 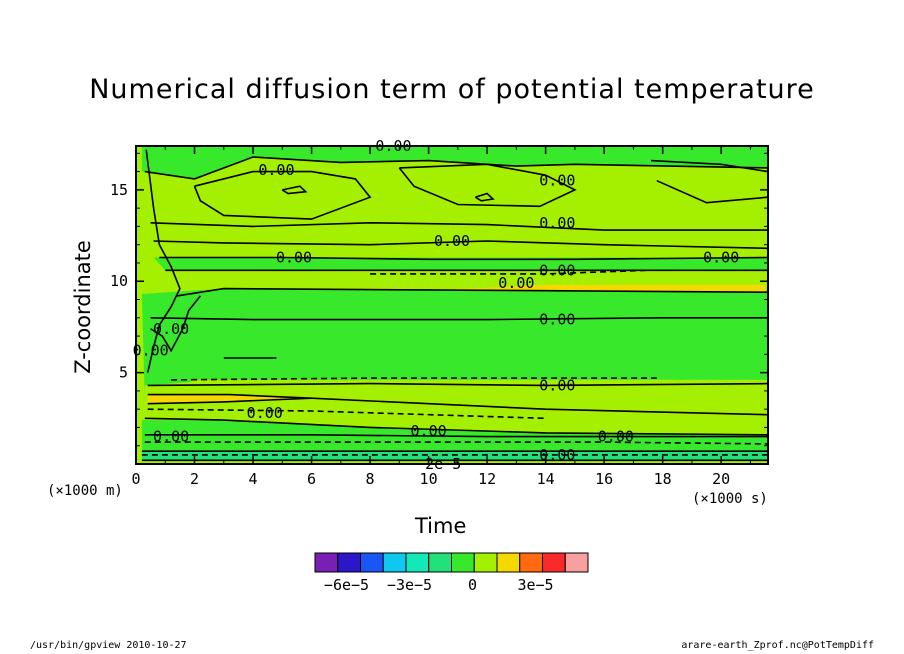 I want to click on x-tick-label: 2, so click(x=194, y=479).